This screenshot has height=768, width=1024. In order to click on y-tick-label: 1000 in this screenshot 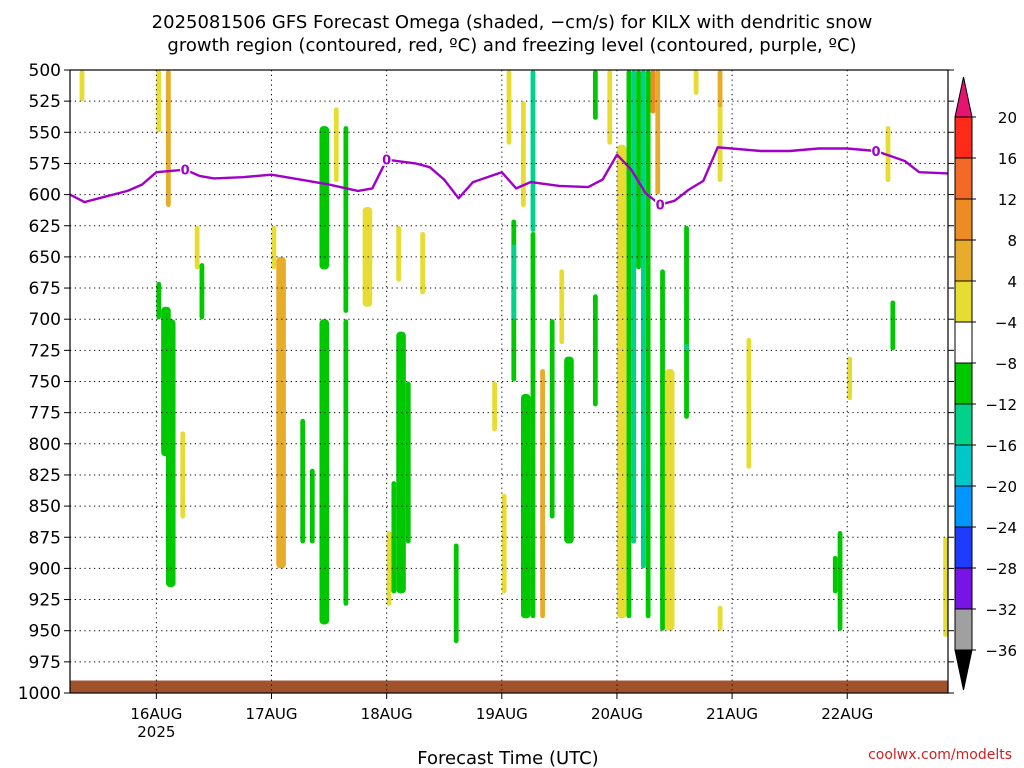, I will do `click(39, 694)`.